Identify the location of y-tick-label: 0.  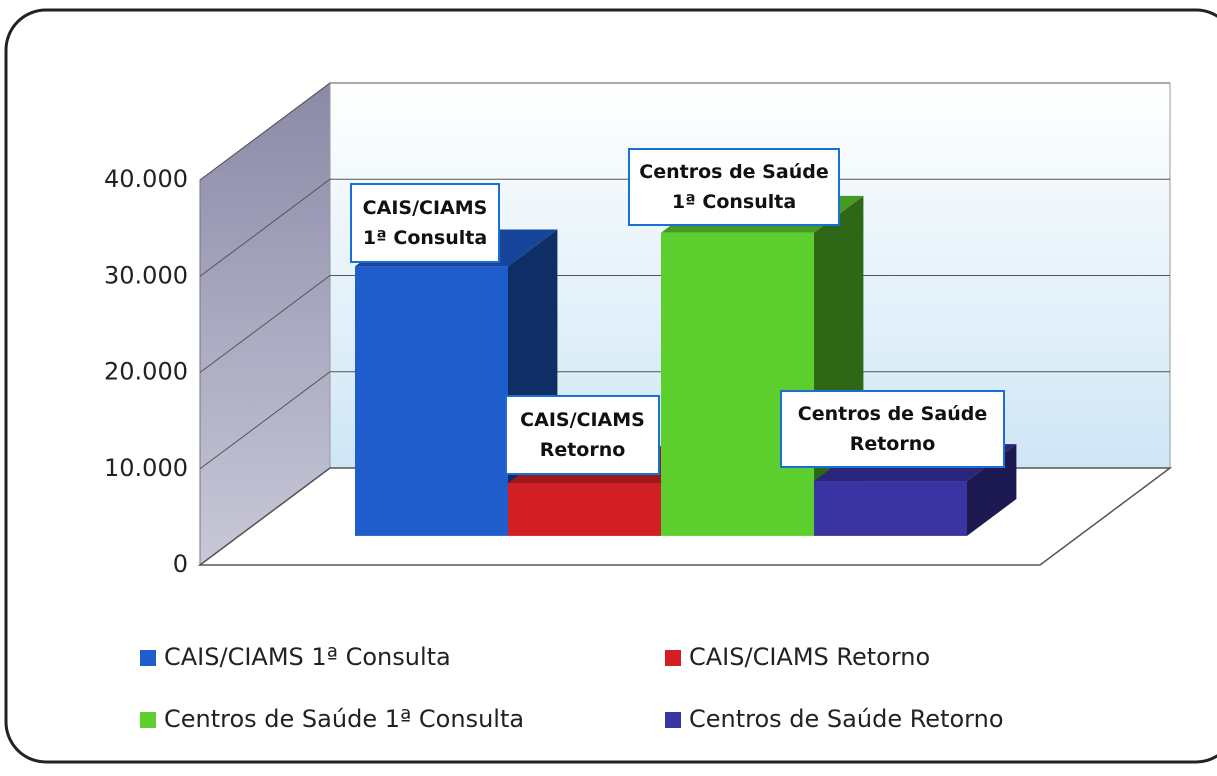
(180, 564).